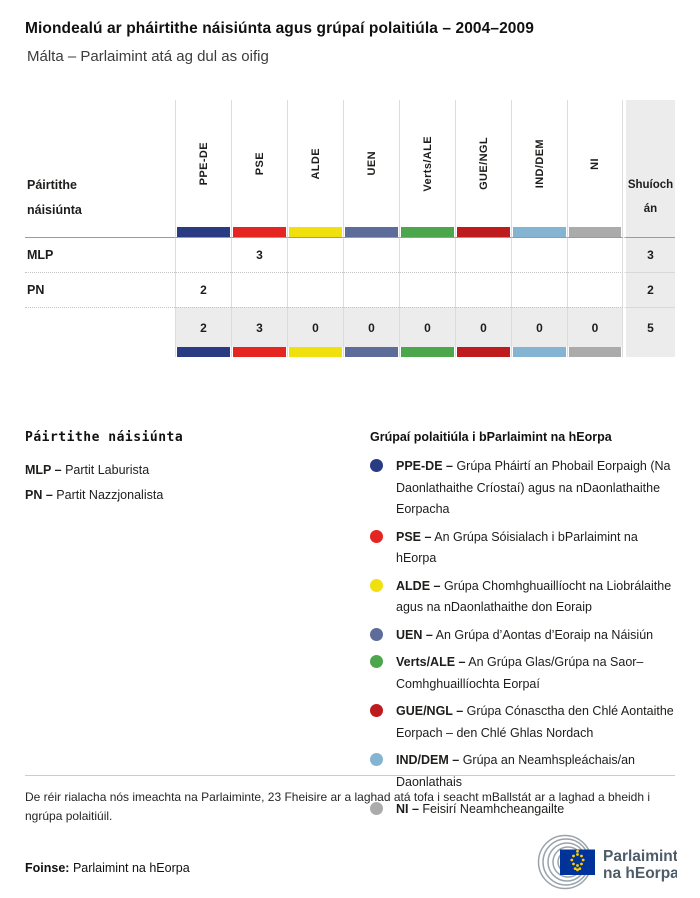  I want to click on footer-divider, so click(350, 775).